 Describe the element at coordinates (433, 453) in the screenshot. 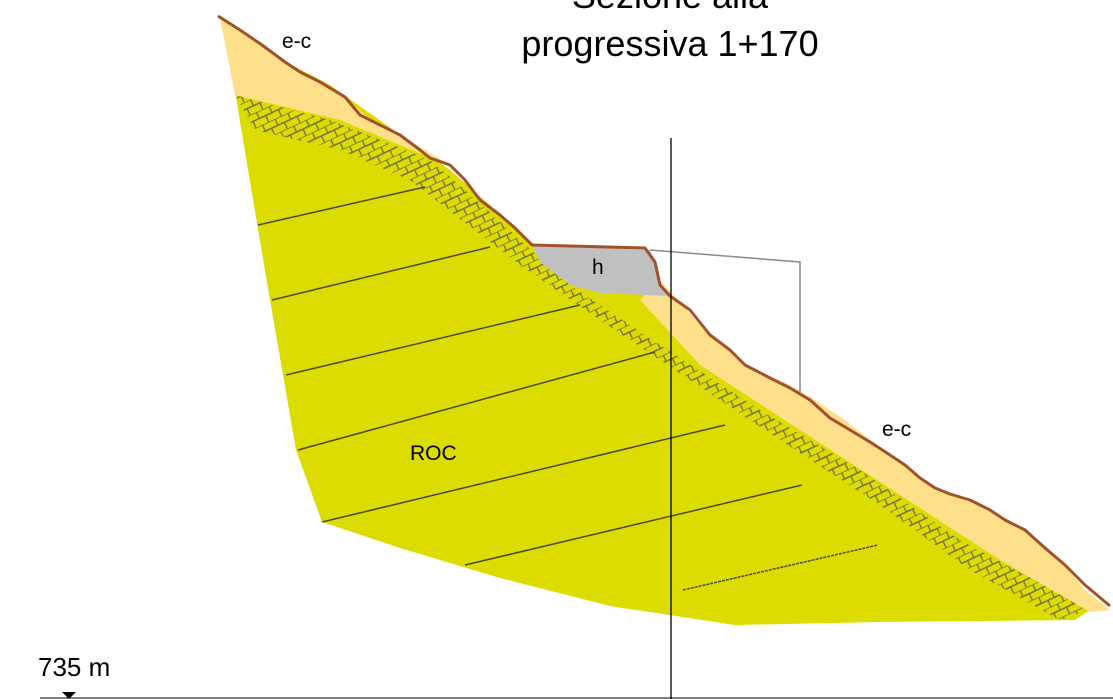

I see `label-roc: ROC` at that location.